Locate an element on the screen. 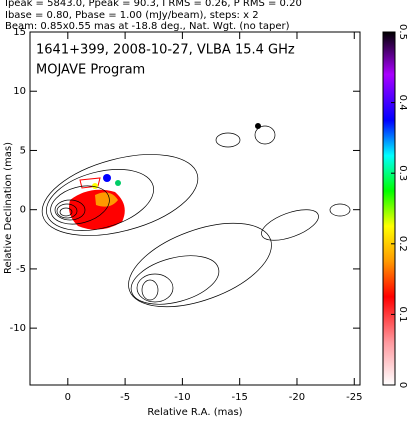 This screenshot has height=424, width=409. y-tick-label: 15 is located at coordinates (19, 32).